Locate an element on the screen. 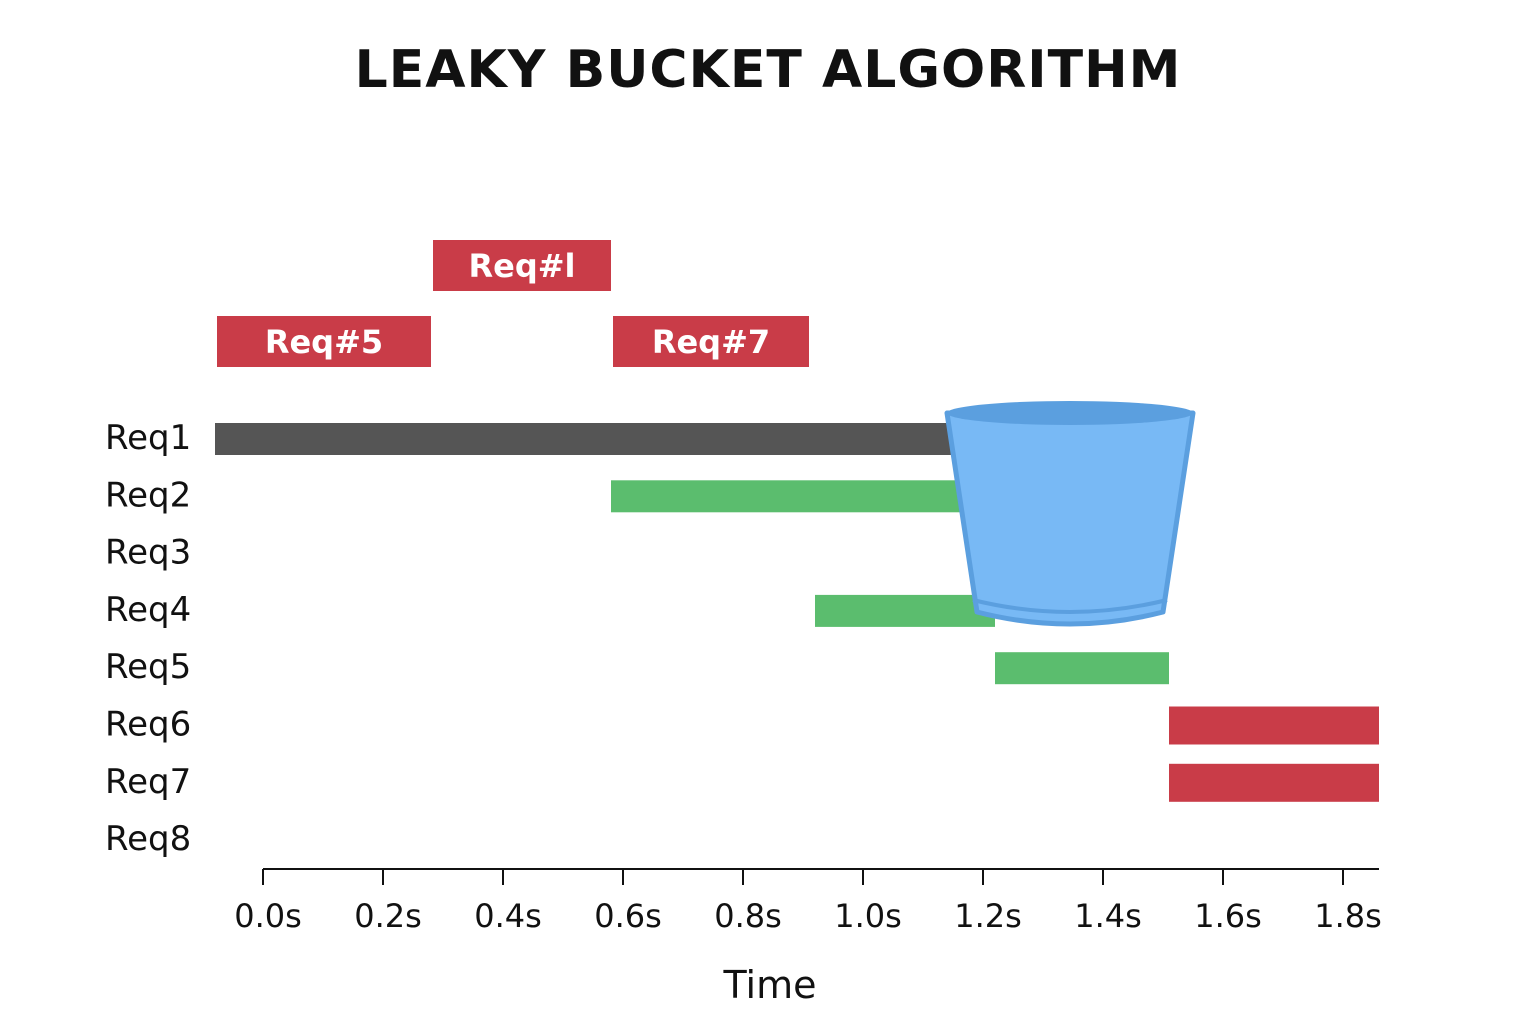  x-axis-title: Time is located at coordinates (770, 985).